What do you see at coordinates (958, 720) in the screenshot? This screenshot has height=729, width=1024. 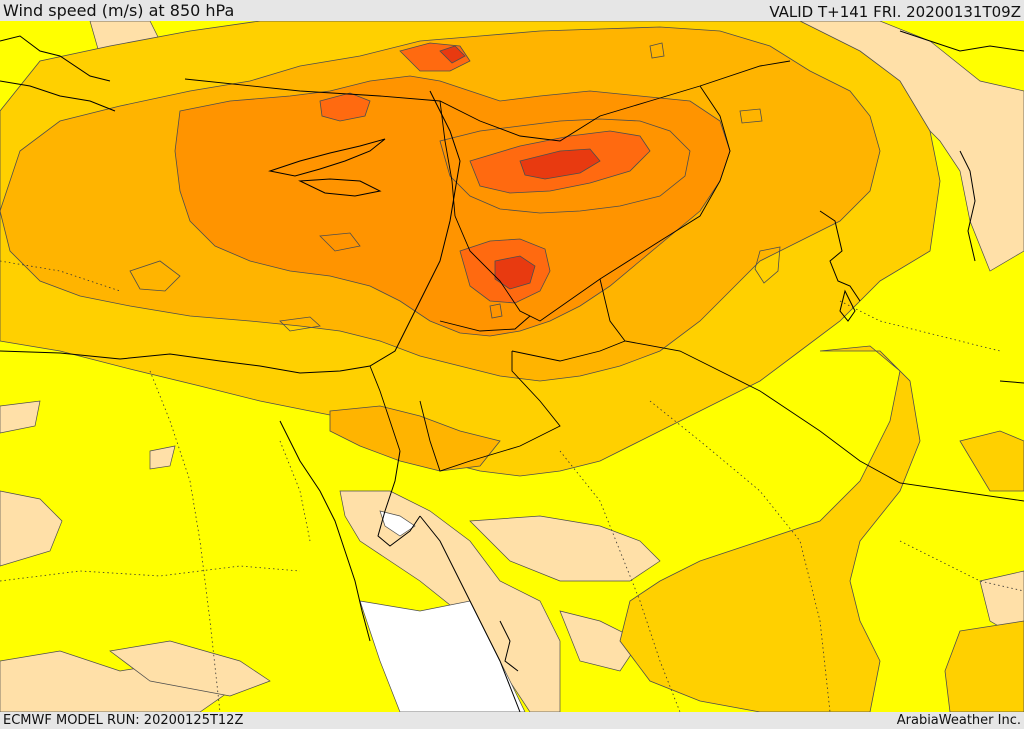 I see `credit: ArabiaWeather Inc.` at bounding box center [958, 720].